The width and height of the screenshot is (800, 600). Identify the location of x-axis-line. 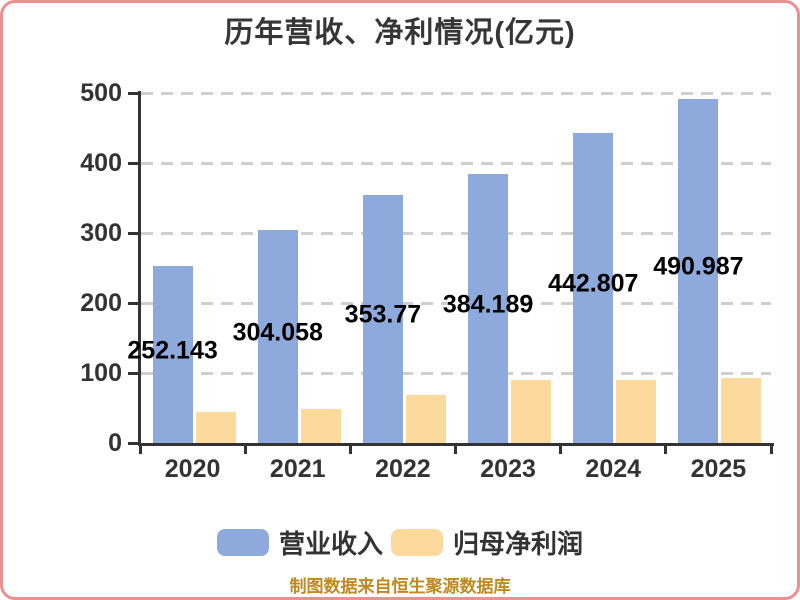
(456, 444).